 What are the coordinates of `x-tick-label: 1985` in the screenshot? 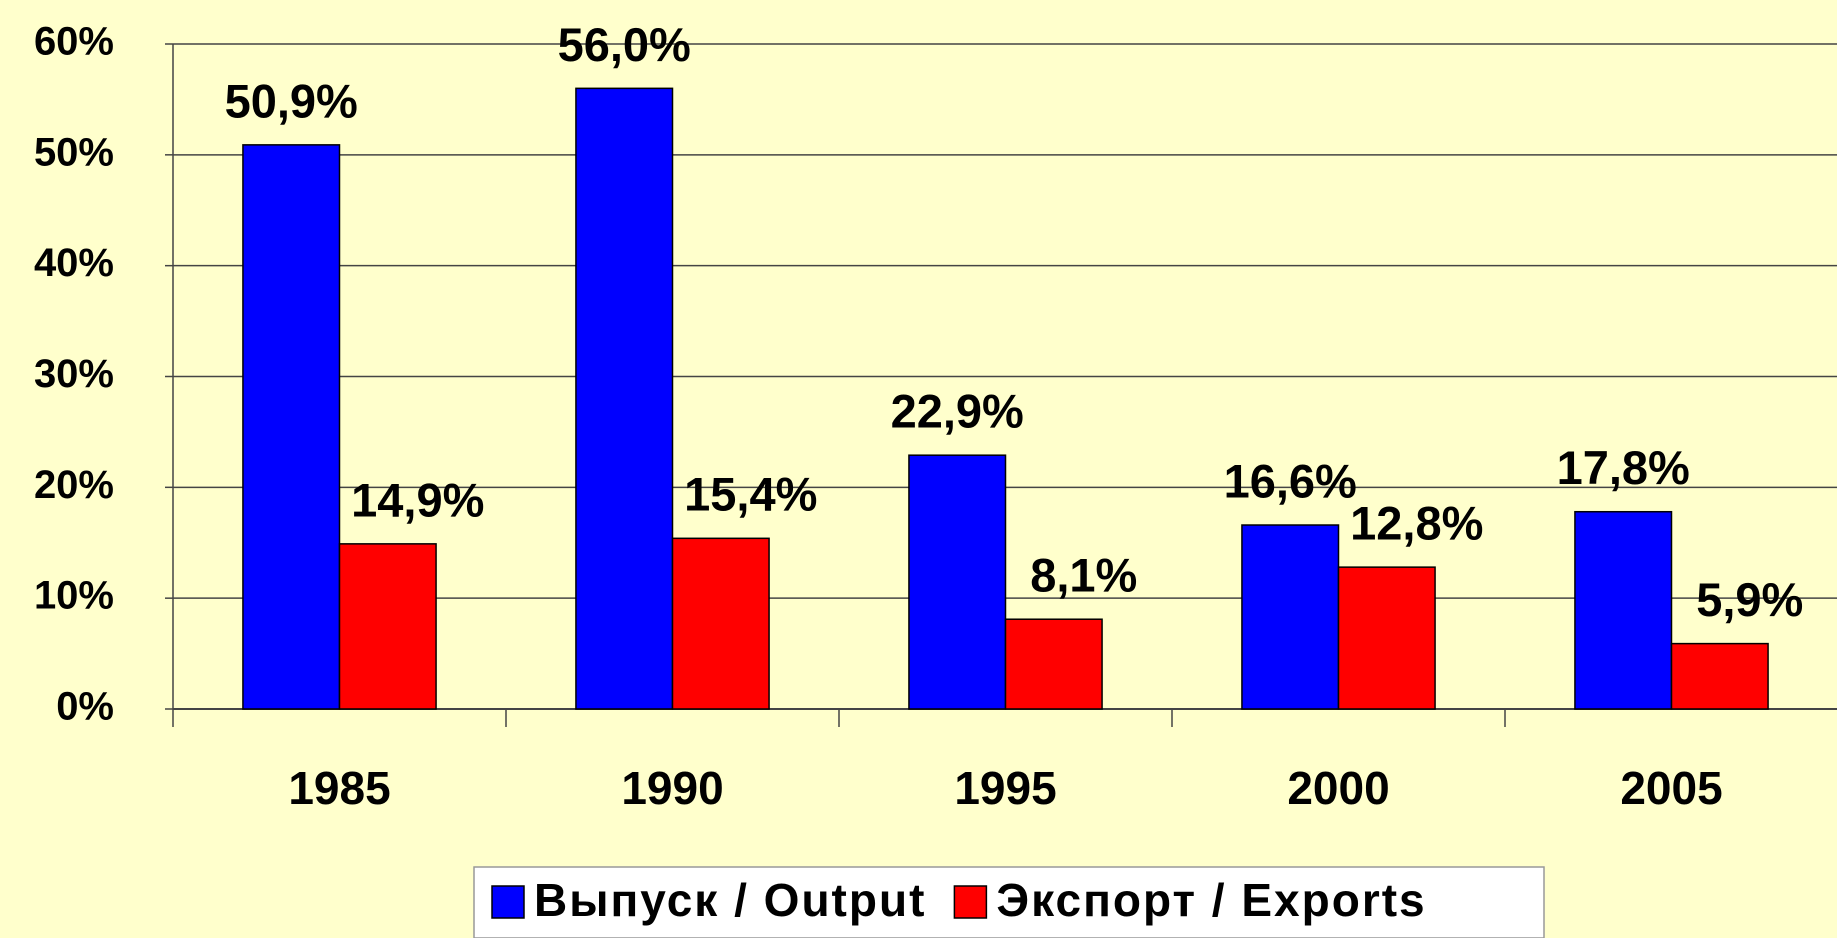 It's located at (339, 788).